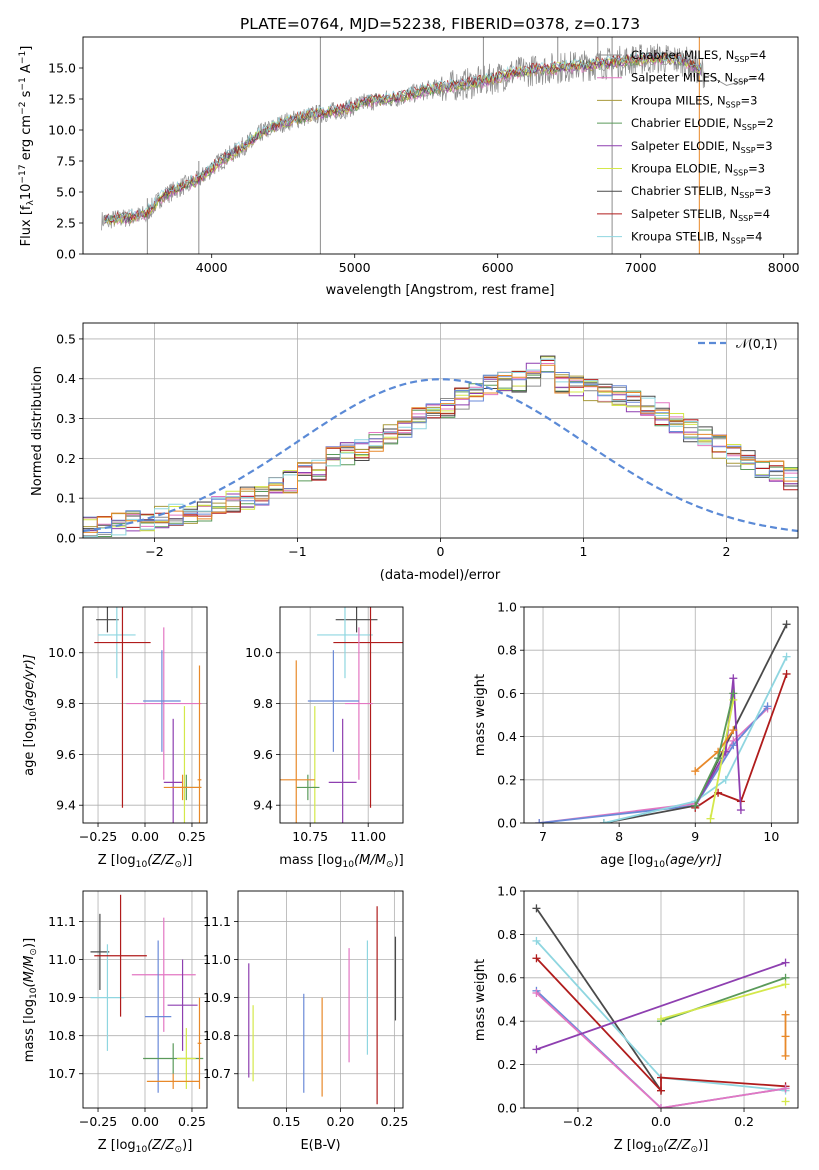 This screenshot has height=1170, width=819. I want to click on legend-entry: Salpeter MILES, NSSP=4, so click(698, 79).